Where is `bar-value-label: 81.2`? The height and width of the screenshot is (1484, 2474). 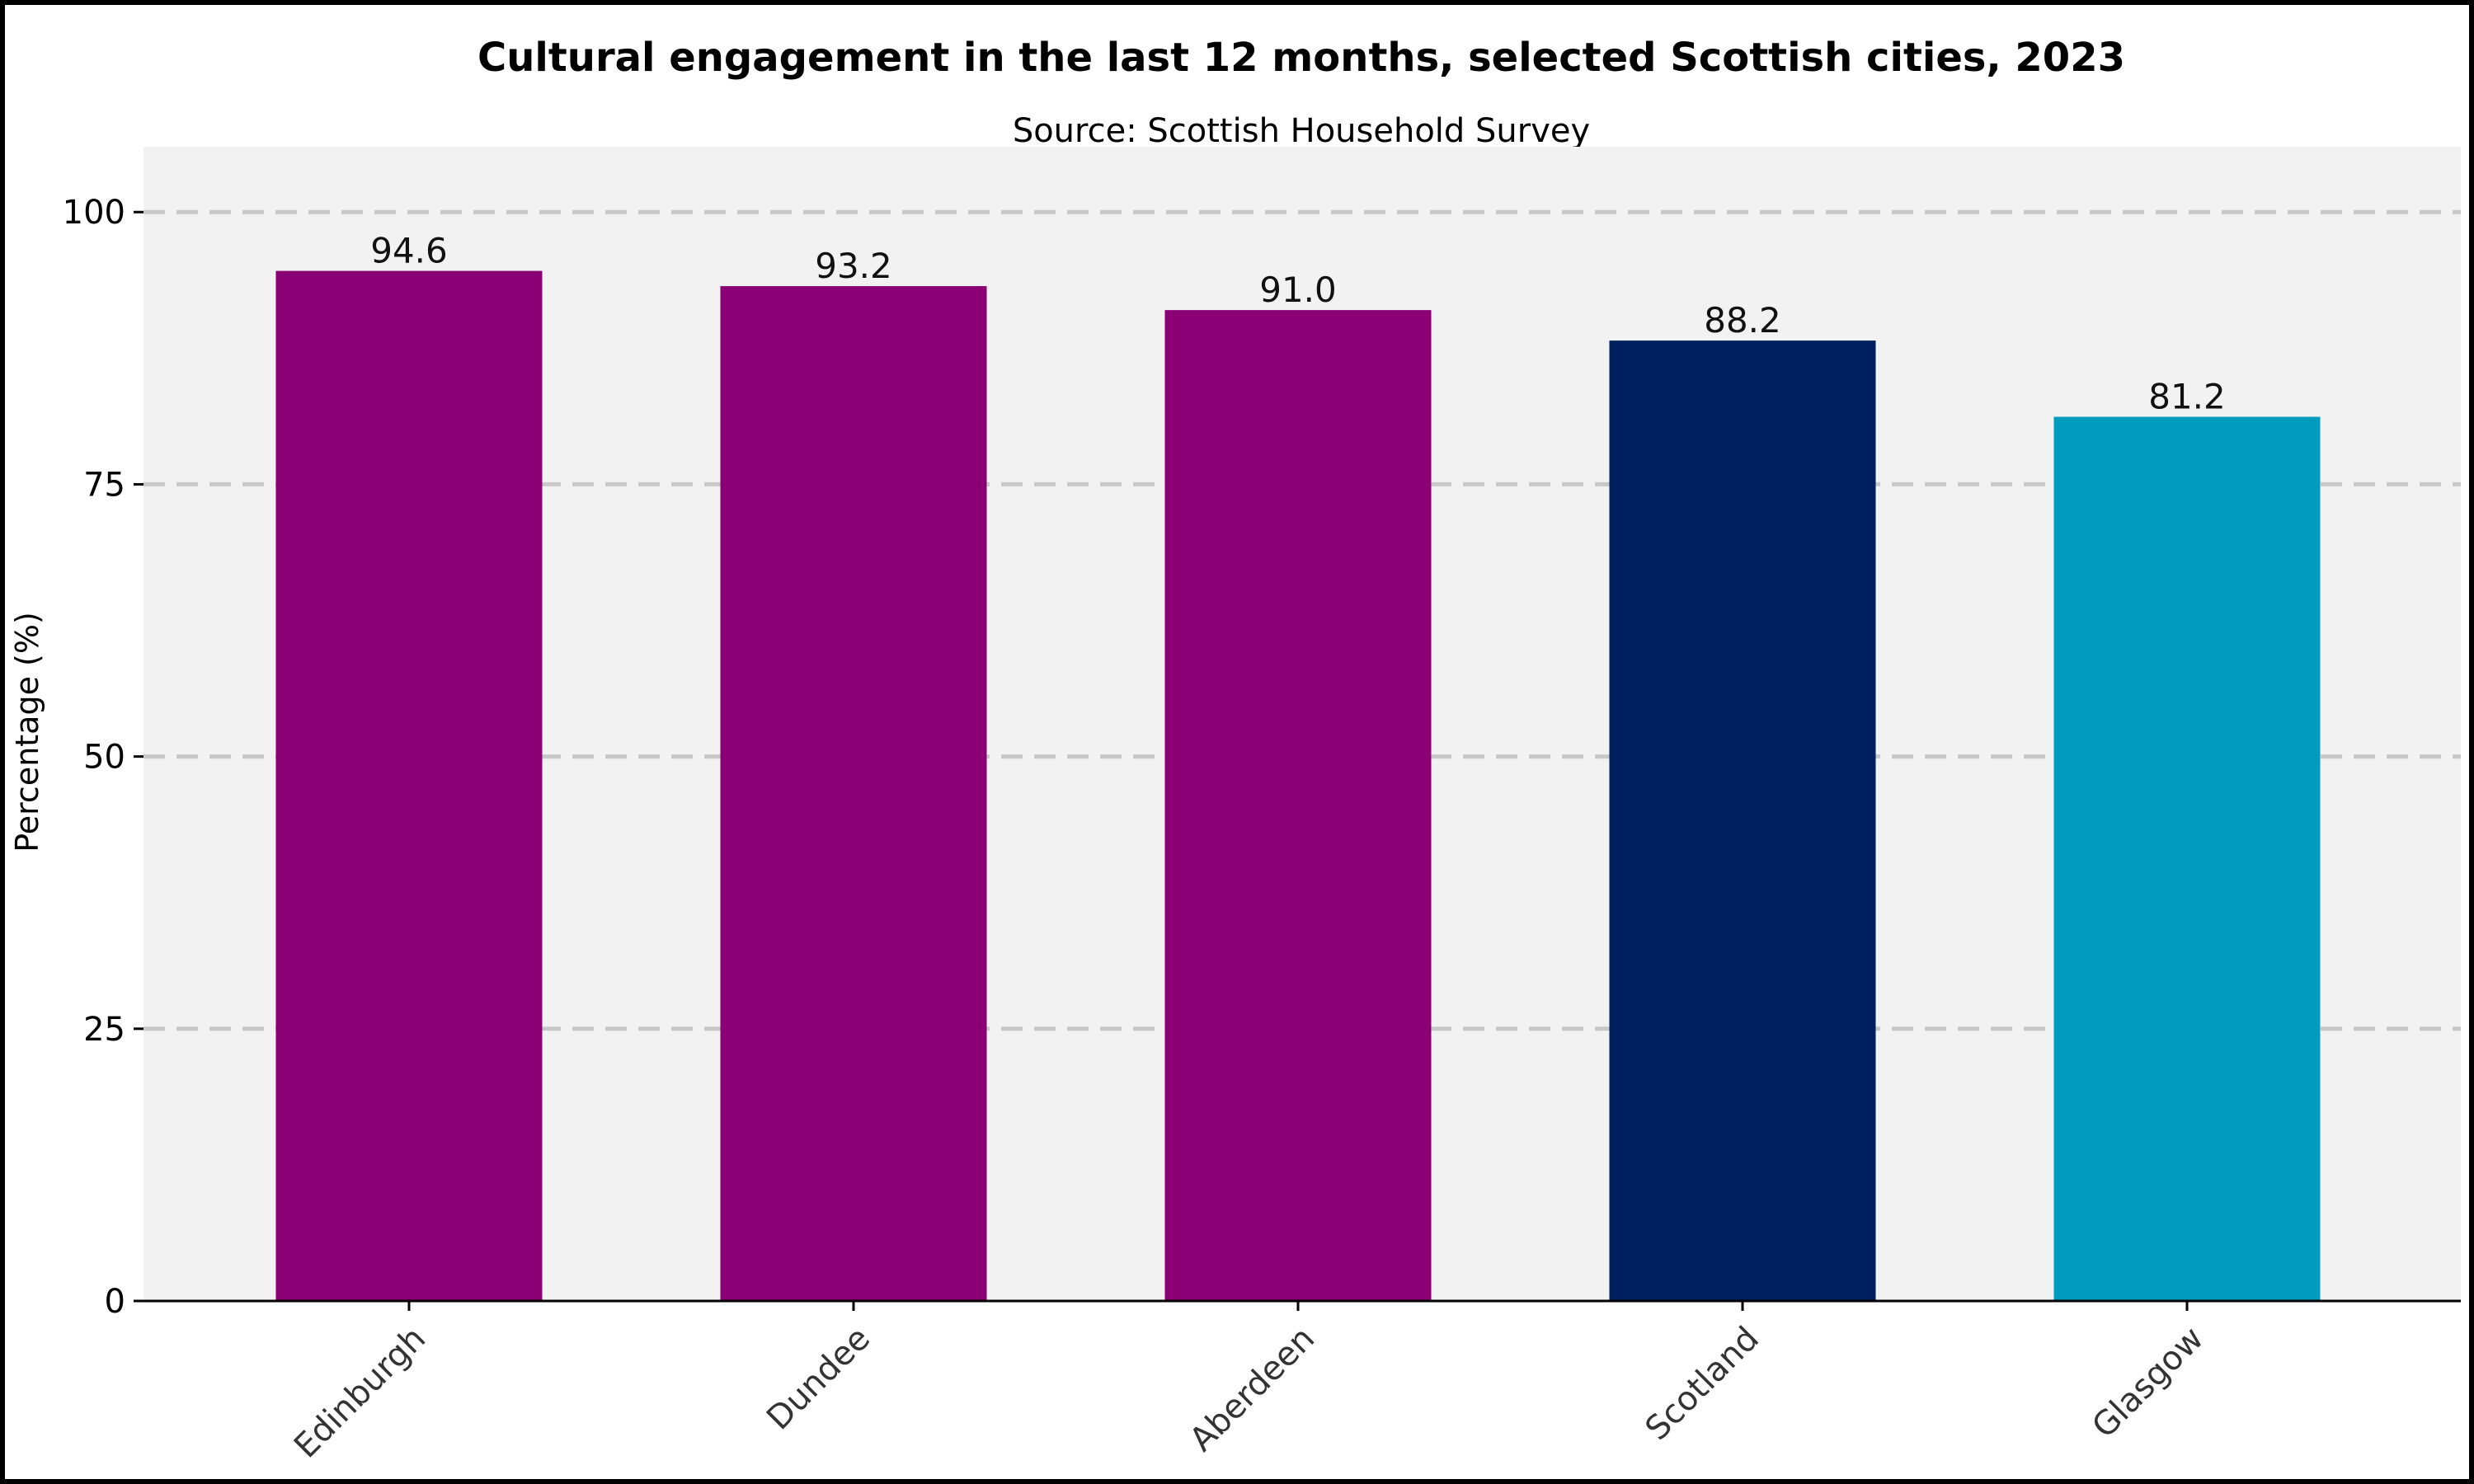
bar-value-label: 81.2 is located at coordinates (2187, 397).